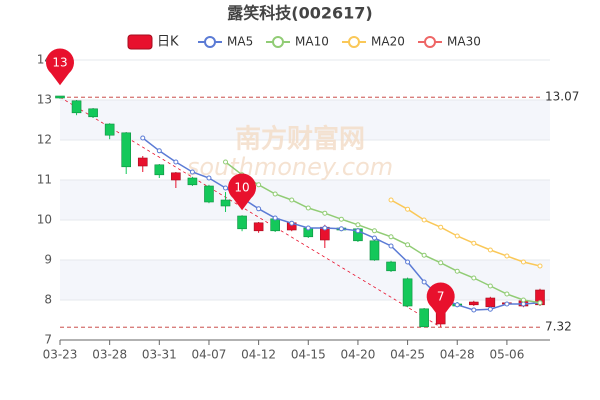  Describe the element at coordinates (441, 297) in the screenshot. I see `pin-label: 7` at that location.